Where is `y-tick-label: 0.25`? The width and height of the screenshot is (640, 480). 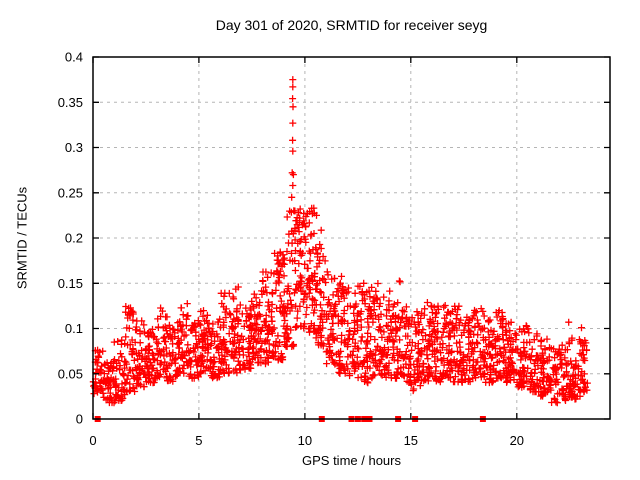 y-tick-label: 0.25 is located at coordinates (70, 192).